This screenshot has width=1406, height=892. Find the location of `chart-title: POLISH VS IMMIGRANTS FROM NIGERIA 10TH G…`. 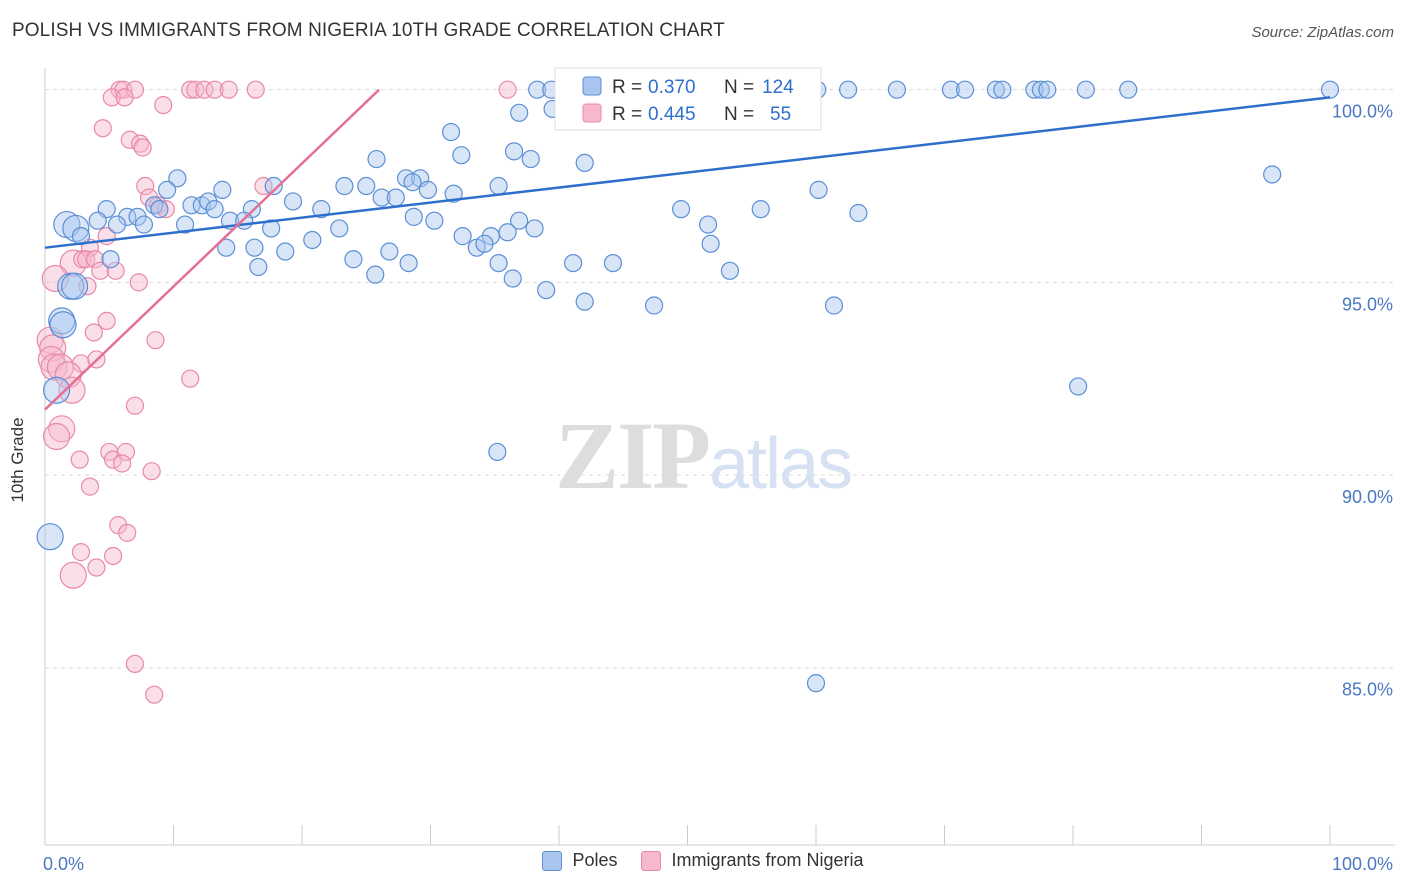

chart-title: POLISH VS IMMIGRANTS FROM NIGERIA 10TH G… is located at coordinates (368, 30).